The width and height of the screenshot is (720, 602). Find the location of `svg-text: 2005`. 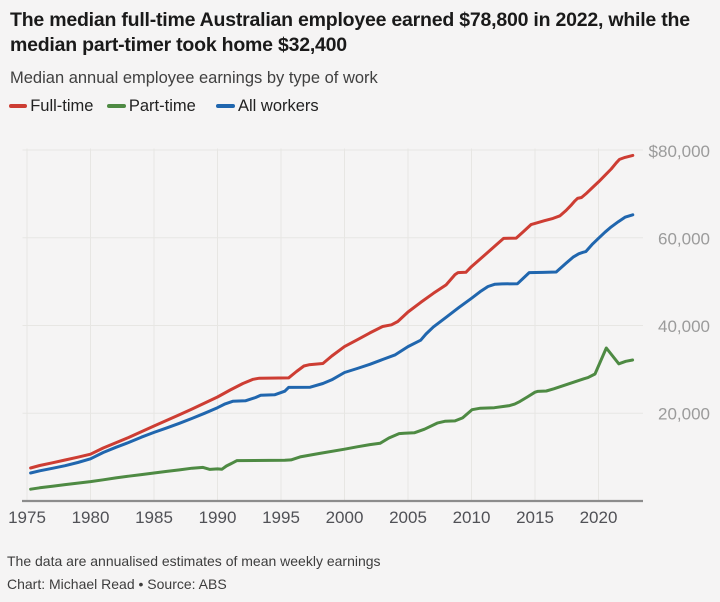

svg-text: 2005 is located at coordinates (408, 517).